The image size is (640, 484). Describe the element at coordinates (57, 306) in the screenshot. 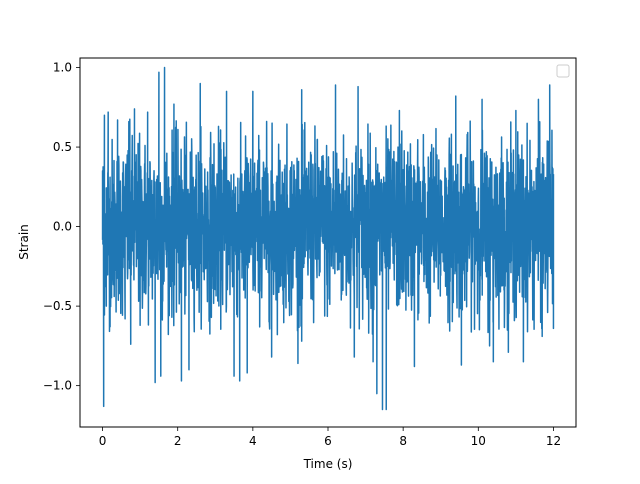

I see `y-tick-label: −0.5` at that location.